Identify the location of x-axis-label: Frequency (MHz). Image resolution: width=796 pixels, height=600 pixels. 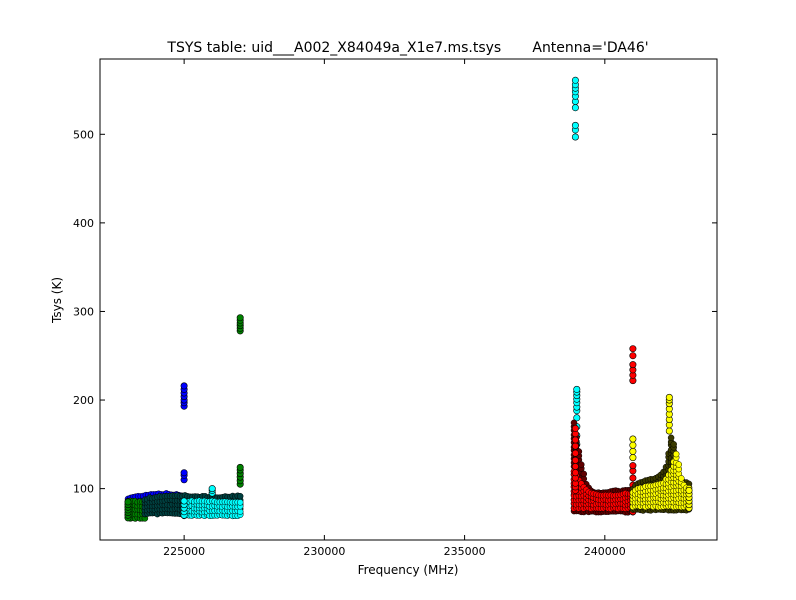
(408, 570).